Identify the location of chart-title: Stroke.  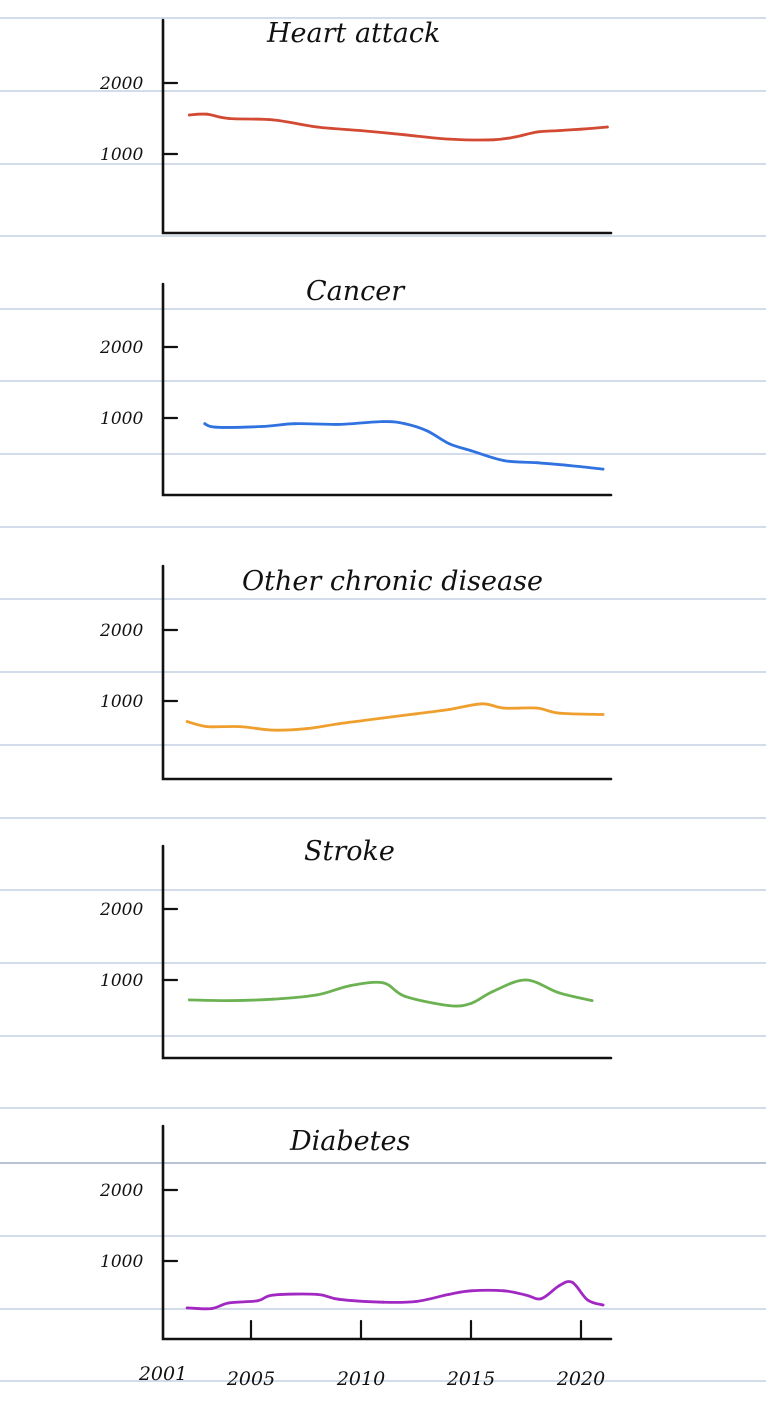
(349, 851).